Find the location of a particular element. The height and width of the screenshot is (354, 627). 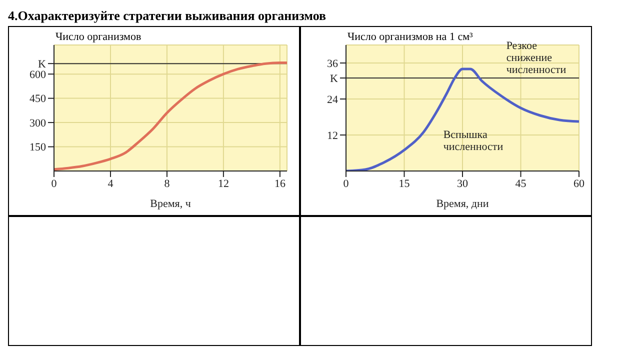

y-tick-label: 150 is located at coordinates (37, 148).